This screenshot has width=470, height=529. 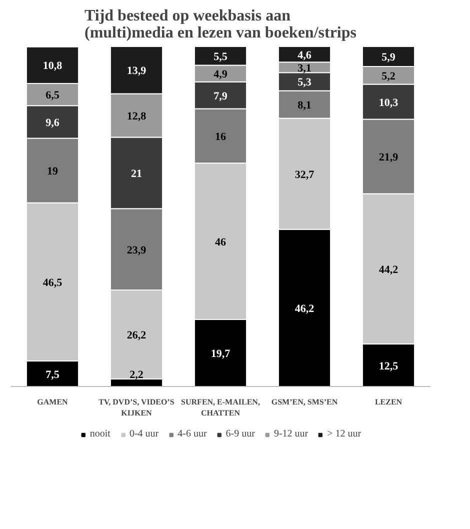 I want to click on data-label: 21, so click(x=136, y=174).